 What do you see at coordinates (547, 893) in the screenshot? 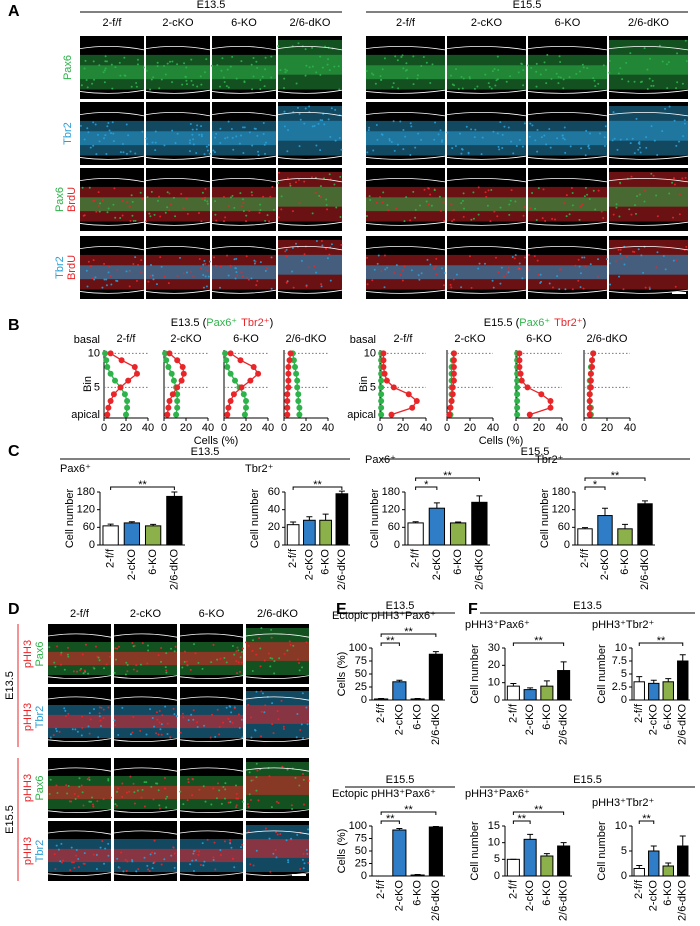
I see `x-tick-label: 6-KO` at bounding box center [547, 893].